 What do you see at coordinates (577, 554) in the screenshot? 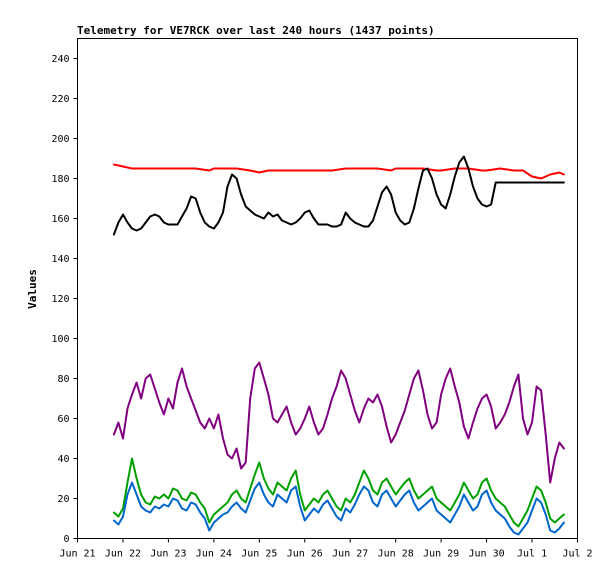
I see `x-tick-label: Jul 2` at bounding box center [577, 554].